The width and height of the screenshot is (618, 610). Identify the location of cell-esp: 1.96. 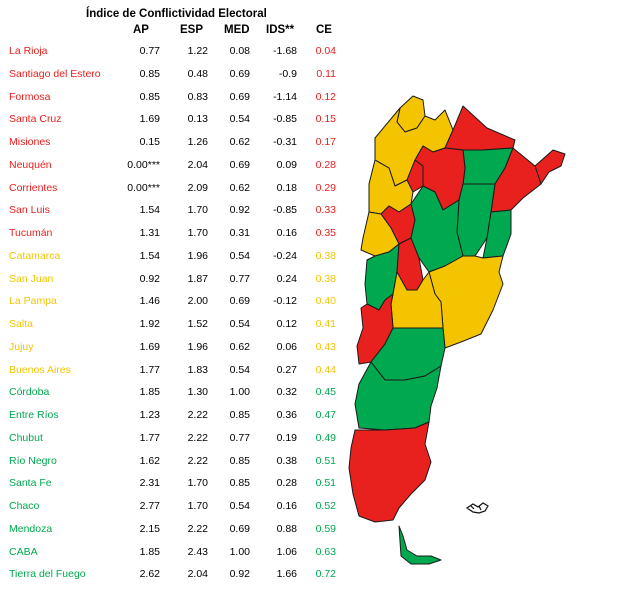
(197, 346).